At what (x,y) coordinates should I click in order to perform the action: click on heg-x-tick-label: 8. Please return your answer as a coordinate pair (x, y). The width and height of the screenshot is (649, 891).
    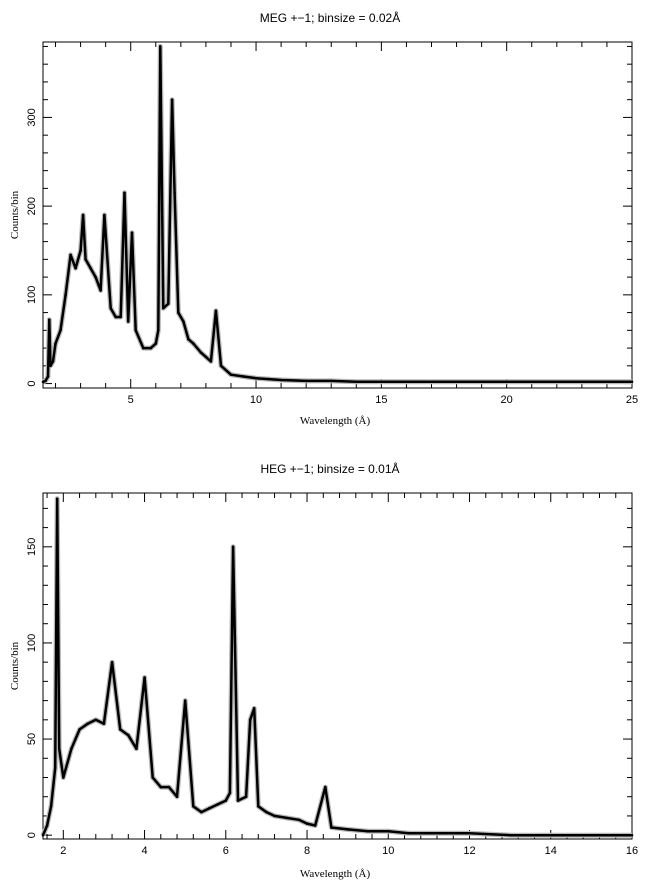
    Looking at the image, I should click on (307, 851).